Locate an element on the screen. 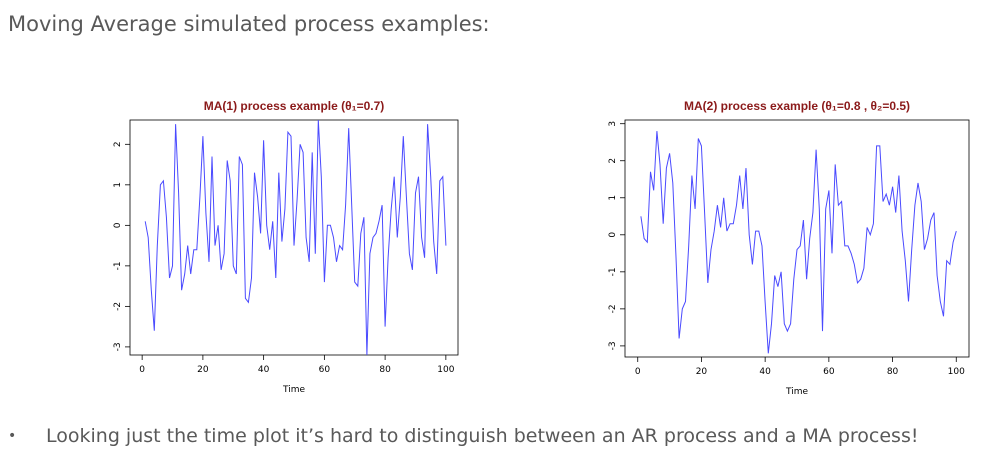 Image resolution: width=984 pixels, height=473 pixels. chart-title: MA(2) process example (θ₁=0.8 , θ₂=0.5) is located at coordinates (797, 106).